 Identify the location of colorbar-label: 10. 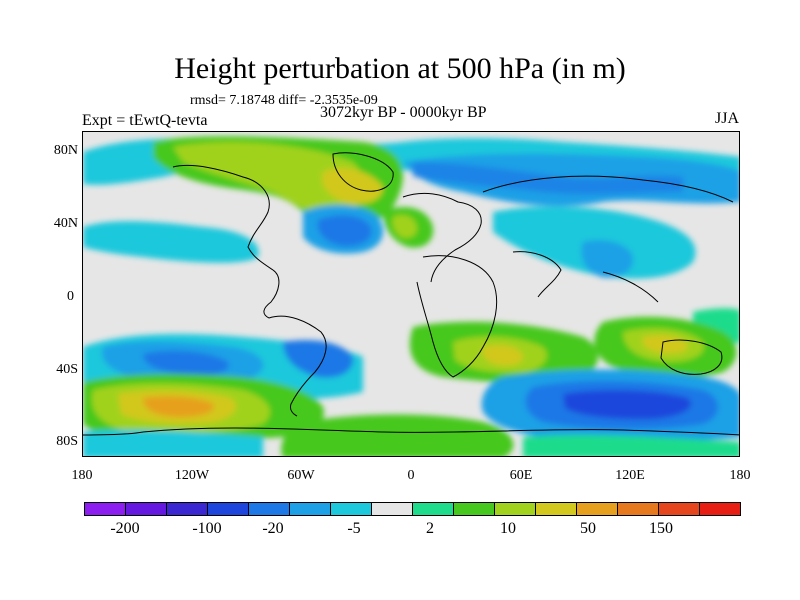
(508, 528).